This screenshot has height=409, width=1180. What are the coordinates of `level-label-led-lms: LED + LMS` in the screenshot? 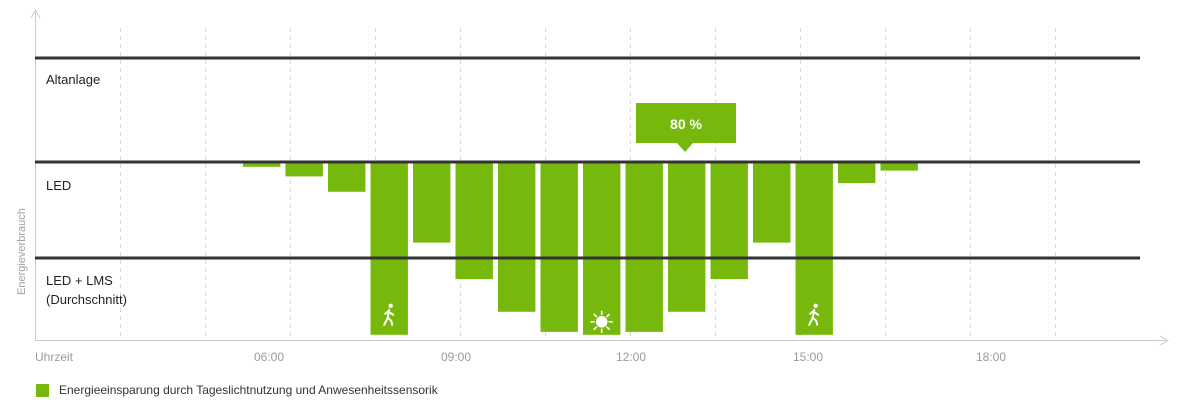 It's located at (79, 280).